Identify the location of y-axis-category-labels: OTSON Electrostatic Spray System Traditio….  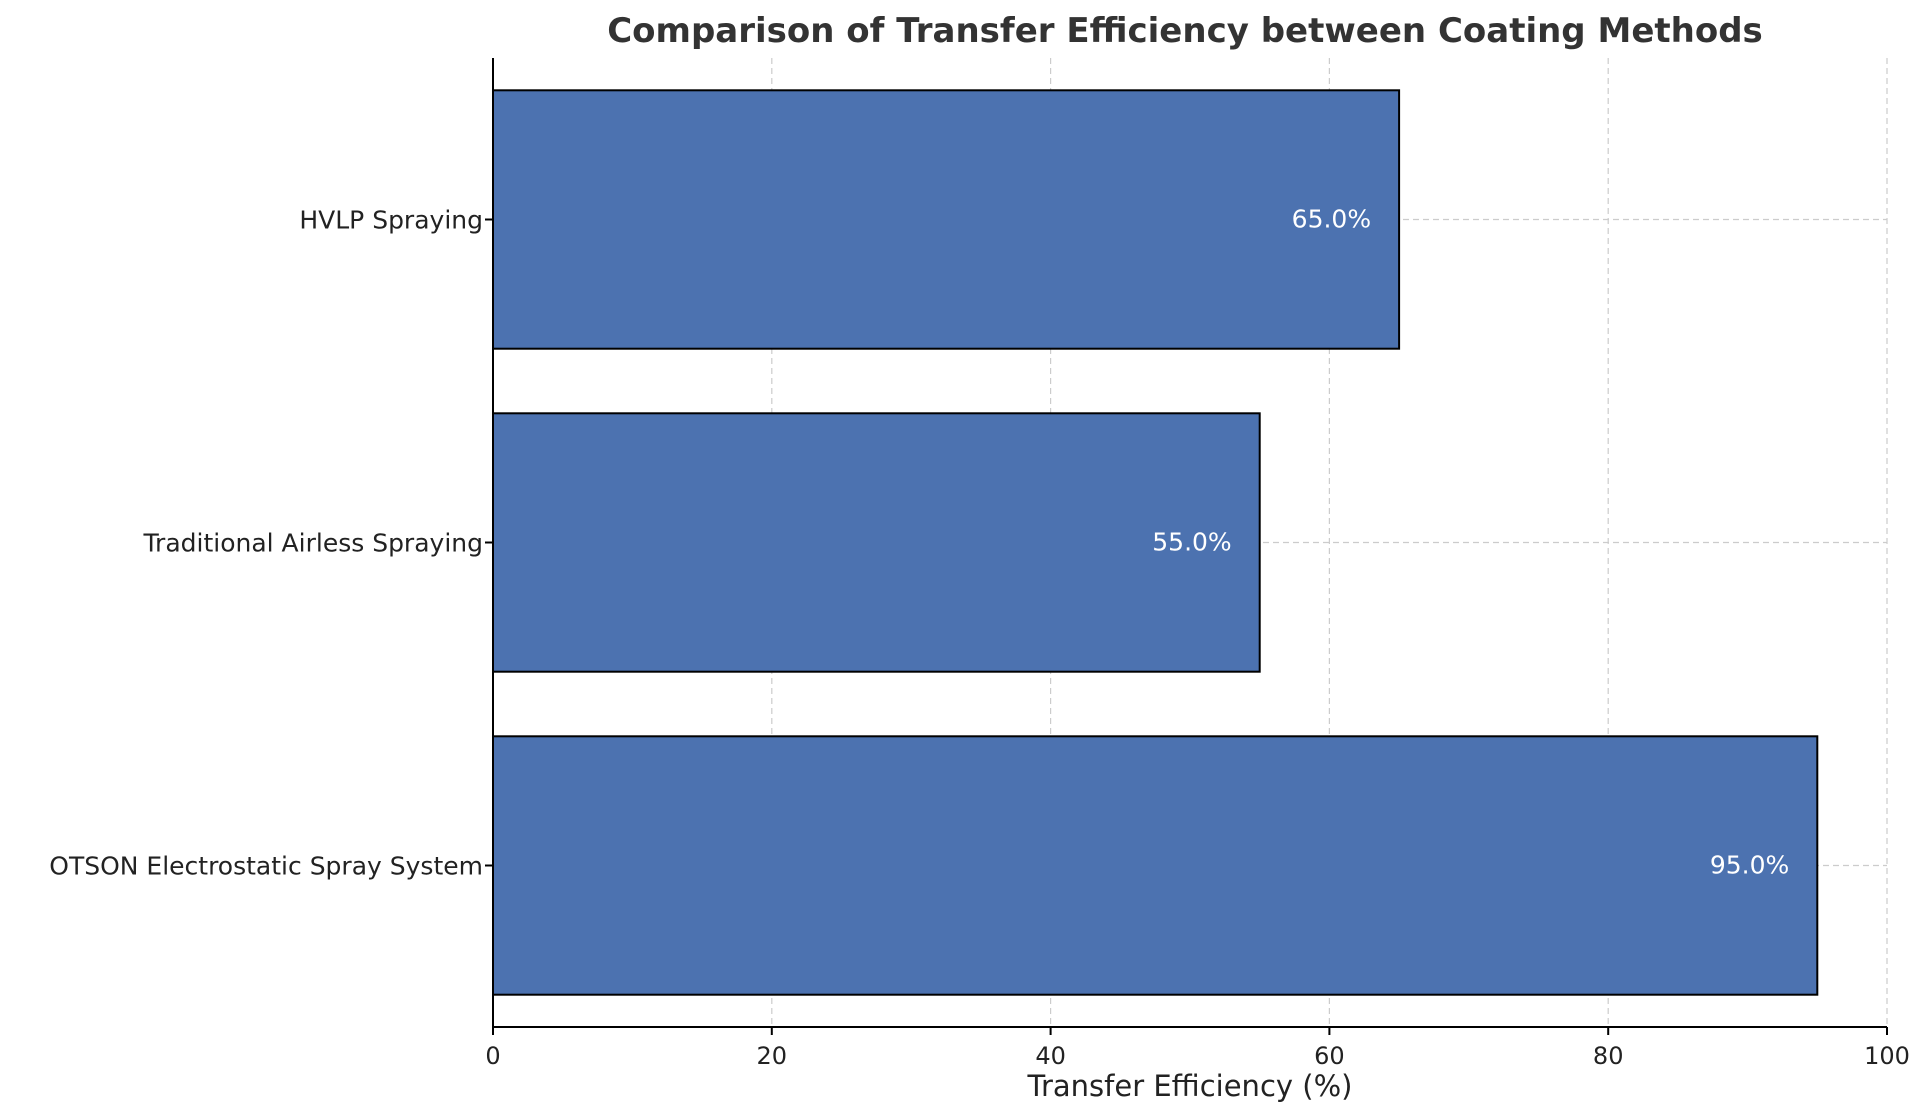
(271, 543).